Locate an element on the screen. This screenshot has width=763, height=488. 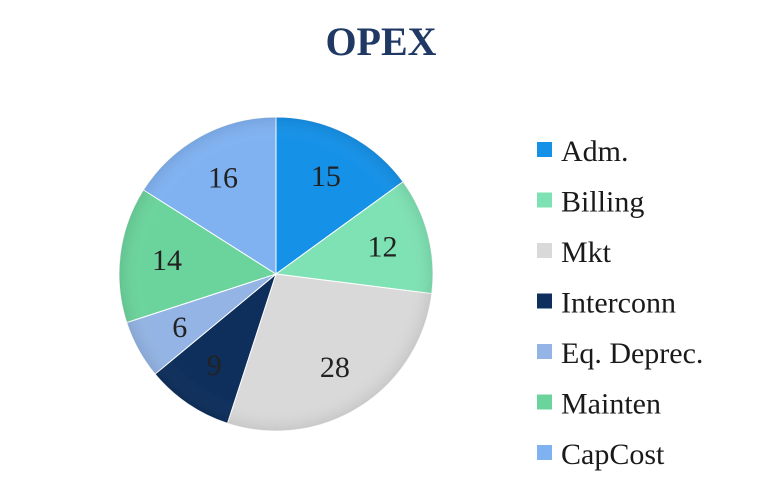
legend-label-interconn: Interconn is located at coordinates (618, 303).